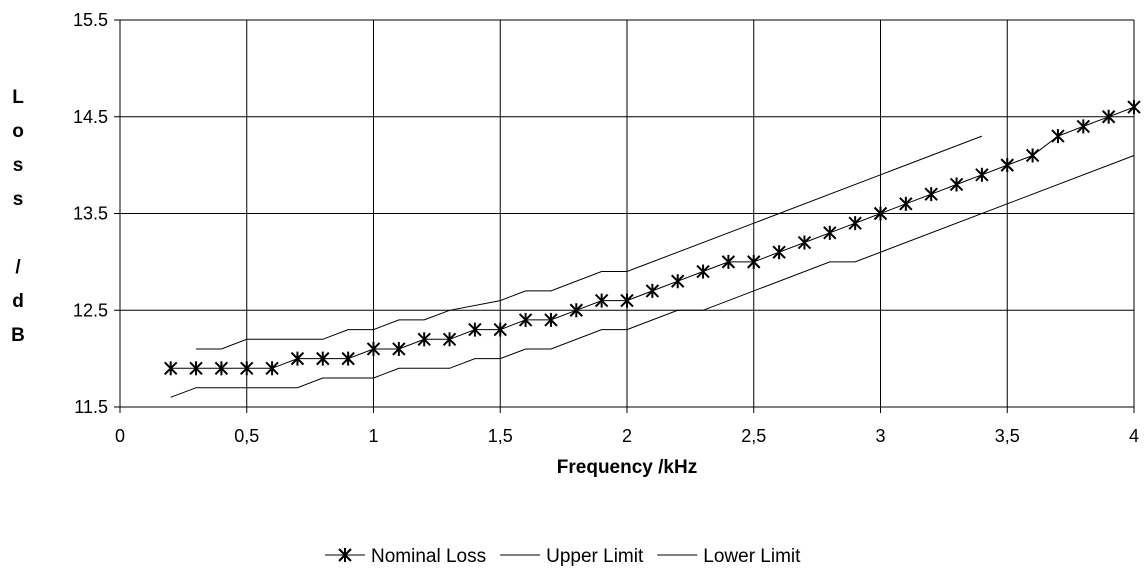  I want to click on y-tick-label: 11.5, so click(91, 407).